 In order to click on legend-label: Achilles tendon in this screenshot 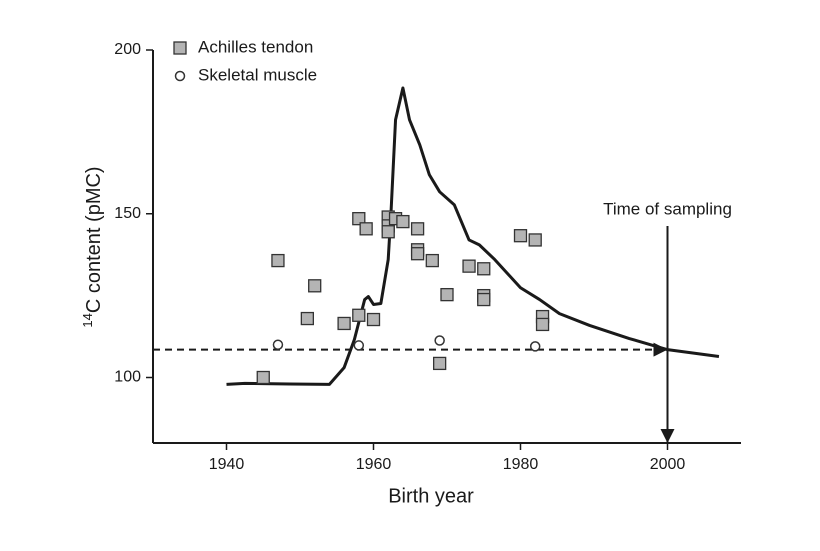, I will do `click(255, 46)`.